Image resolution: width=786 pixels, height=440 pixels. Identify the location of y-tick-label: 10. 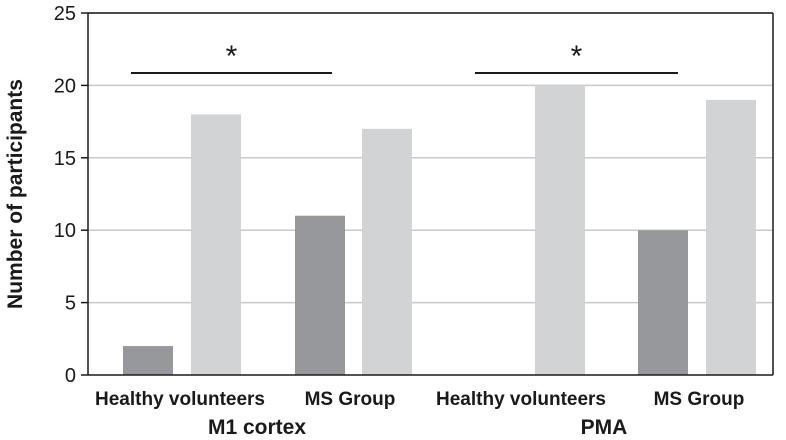
(65, 231).